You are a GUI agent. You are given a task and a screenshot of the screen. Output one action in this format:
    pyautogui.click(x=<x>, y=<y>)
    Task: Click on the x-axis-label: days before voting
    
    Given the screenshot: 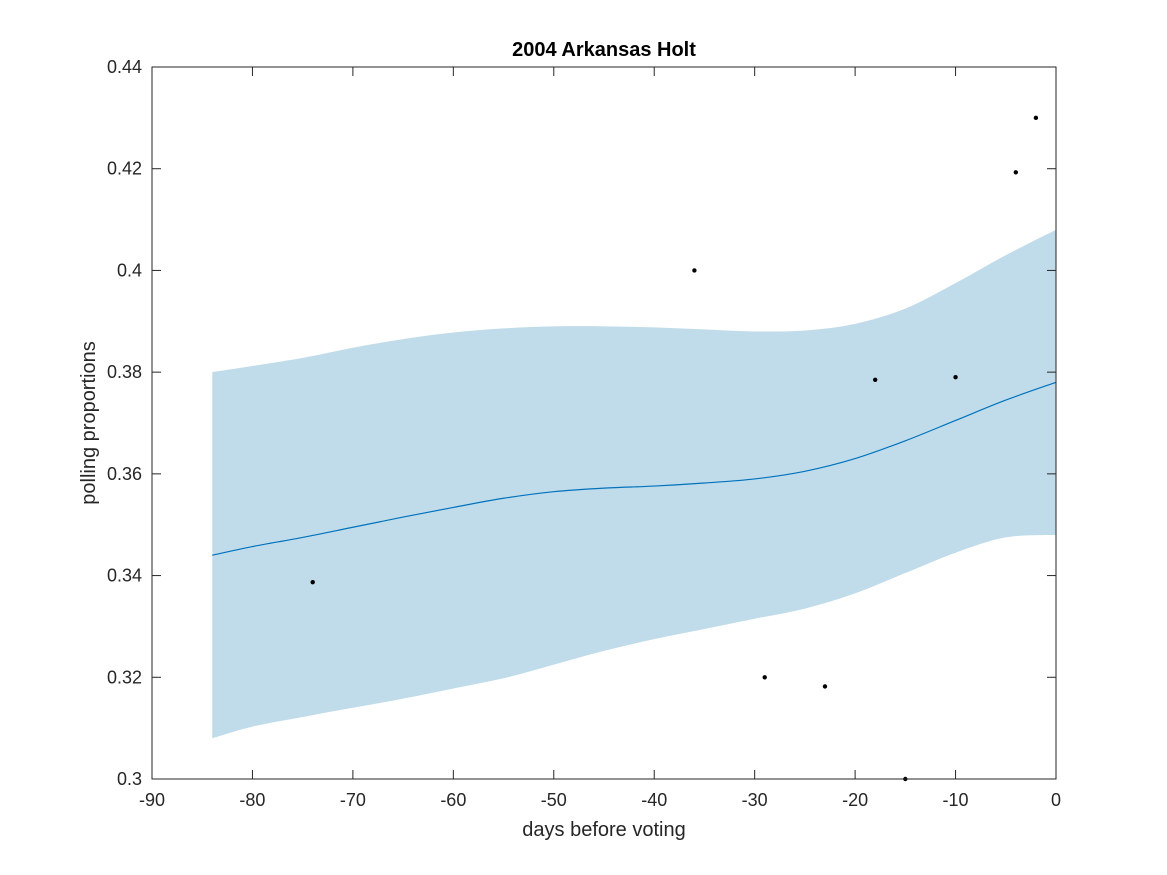 What is the action you would take?
    pyautogui.click(x=603, y=830)
    